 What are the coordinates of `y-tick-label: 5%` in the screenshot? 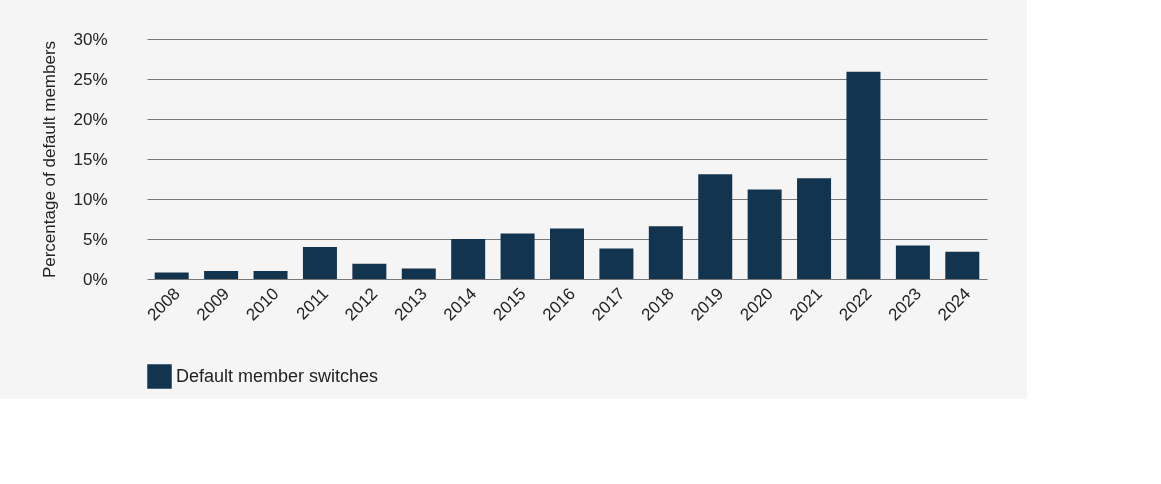 It's located at (95, 239).